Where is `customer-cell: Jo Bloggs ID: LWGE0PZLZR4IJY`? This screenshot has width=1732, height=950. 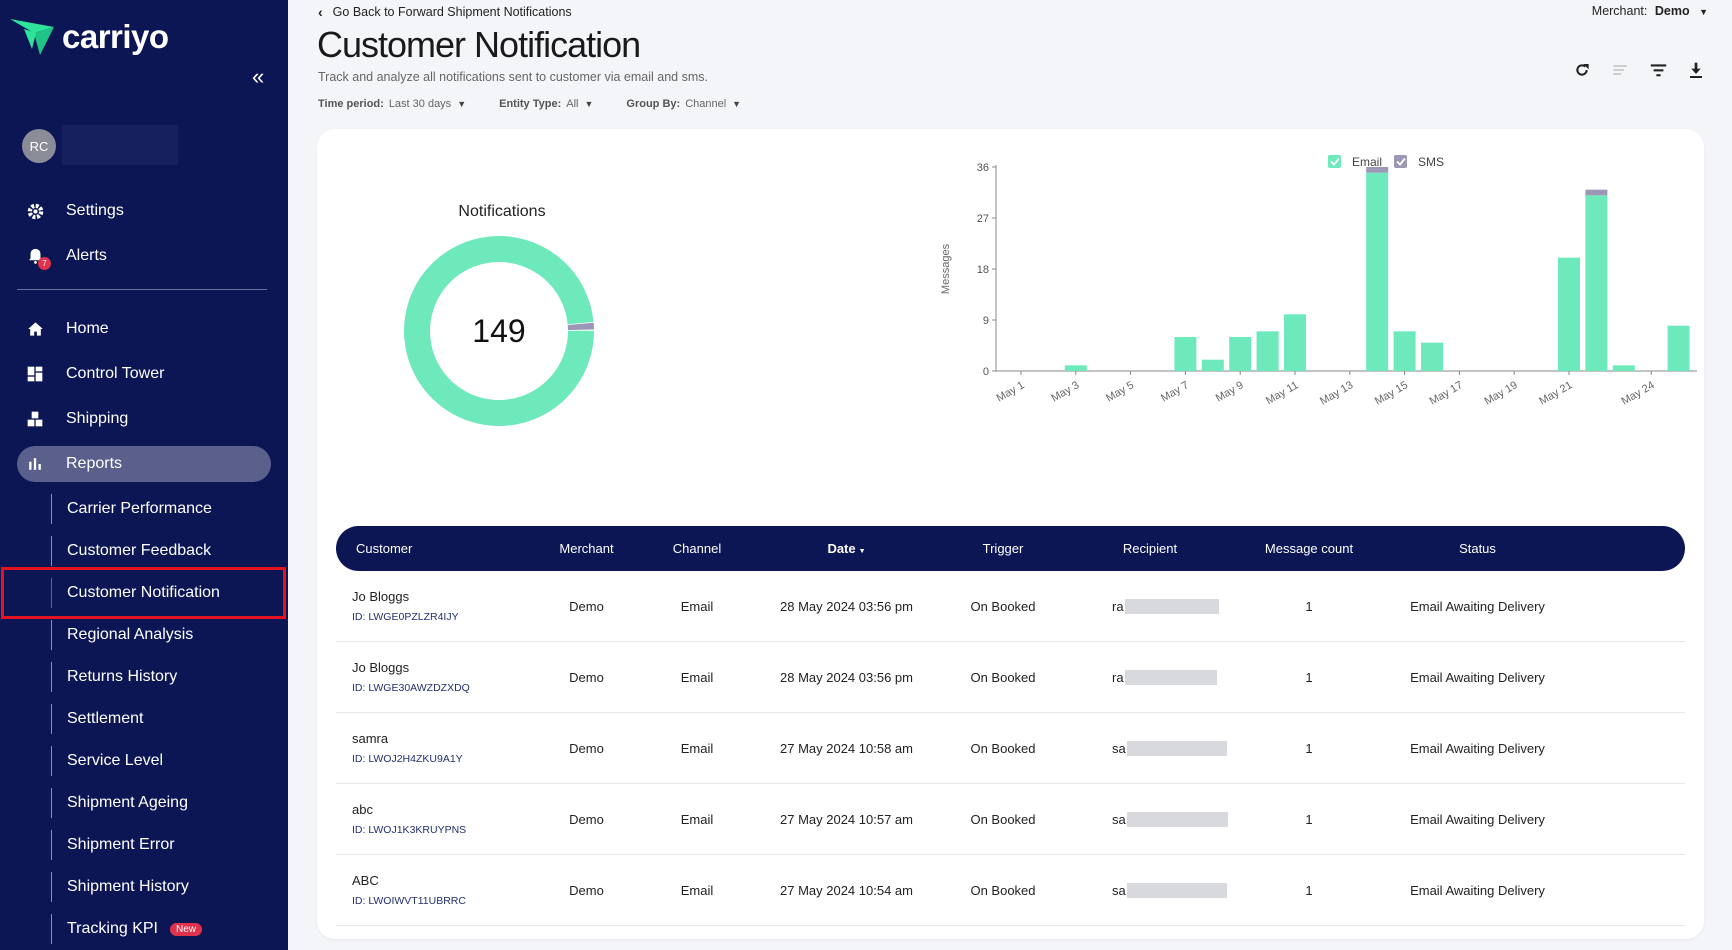 customer-cell: Jo Bloggs ID: LWGE0PZLZR4IJY is located at coordinates (437, 606).